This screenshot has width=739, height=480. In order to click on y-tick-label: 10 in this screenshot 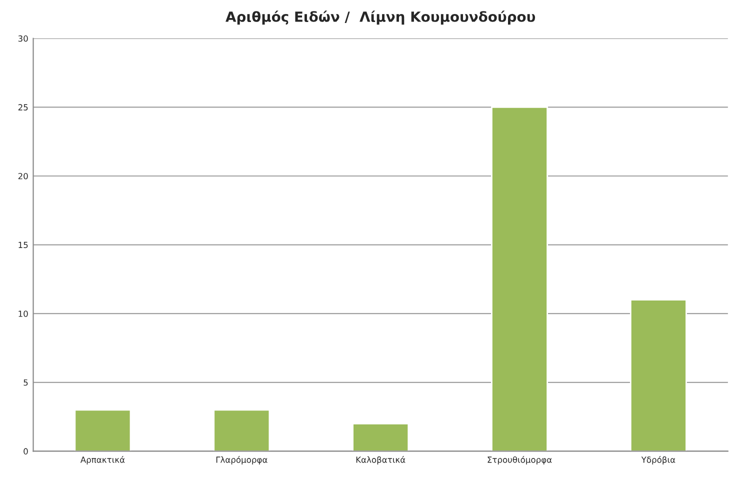, I will do `click(23, 313)`.